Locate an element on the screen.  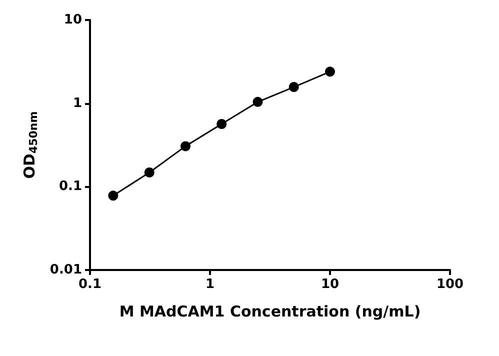
y-axis-title: OD450nm is located at coordinates (30, 145).